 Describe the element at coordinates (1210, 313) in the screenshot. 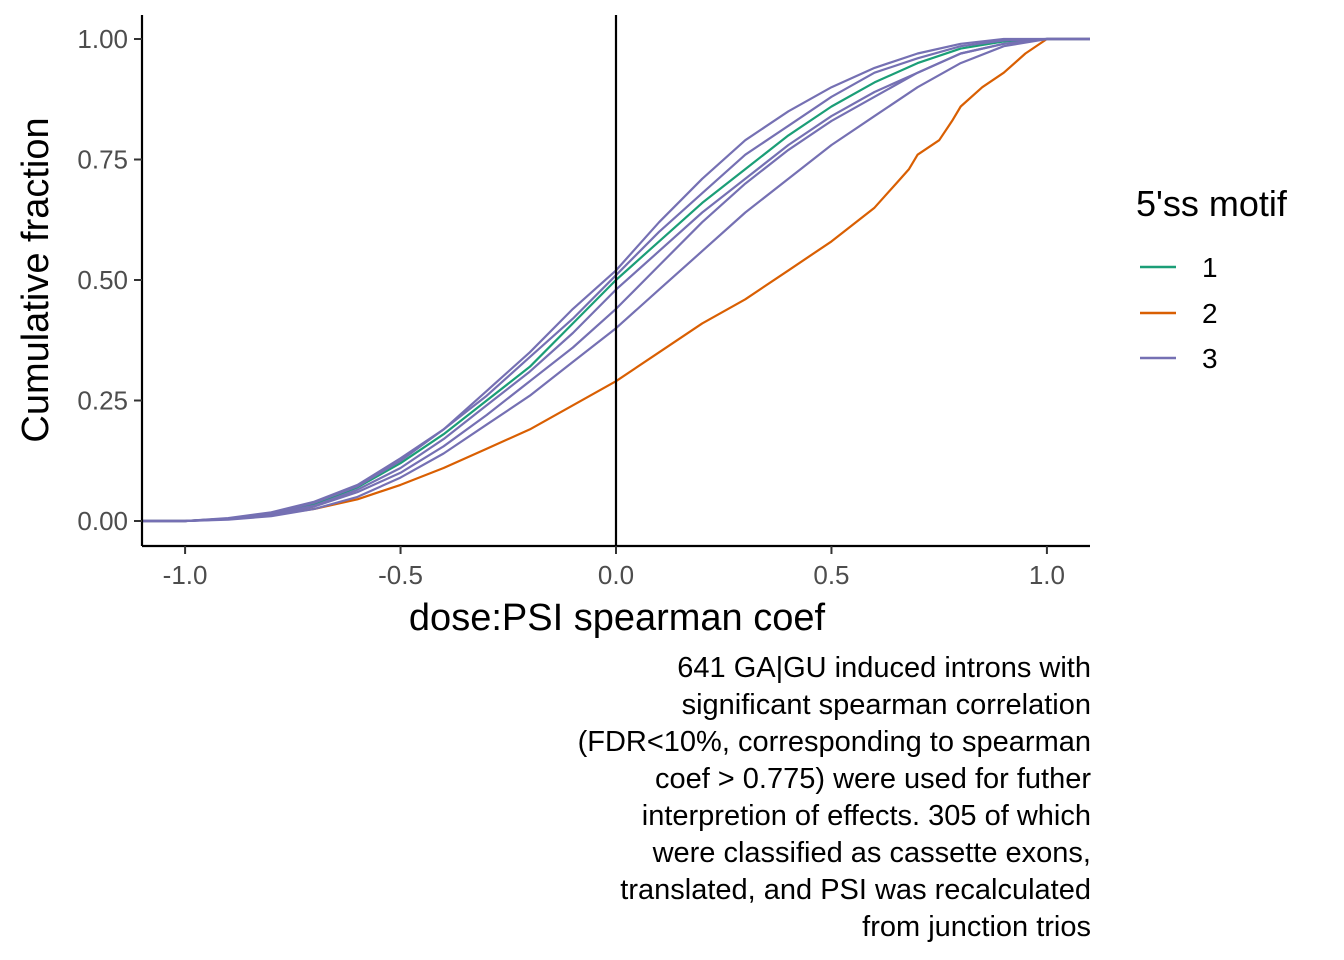

I see `legend-label-2: 2` at that location.